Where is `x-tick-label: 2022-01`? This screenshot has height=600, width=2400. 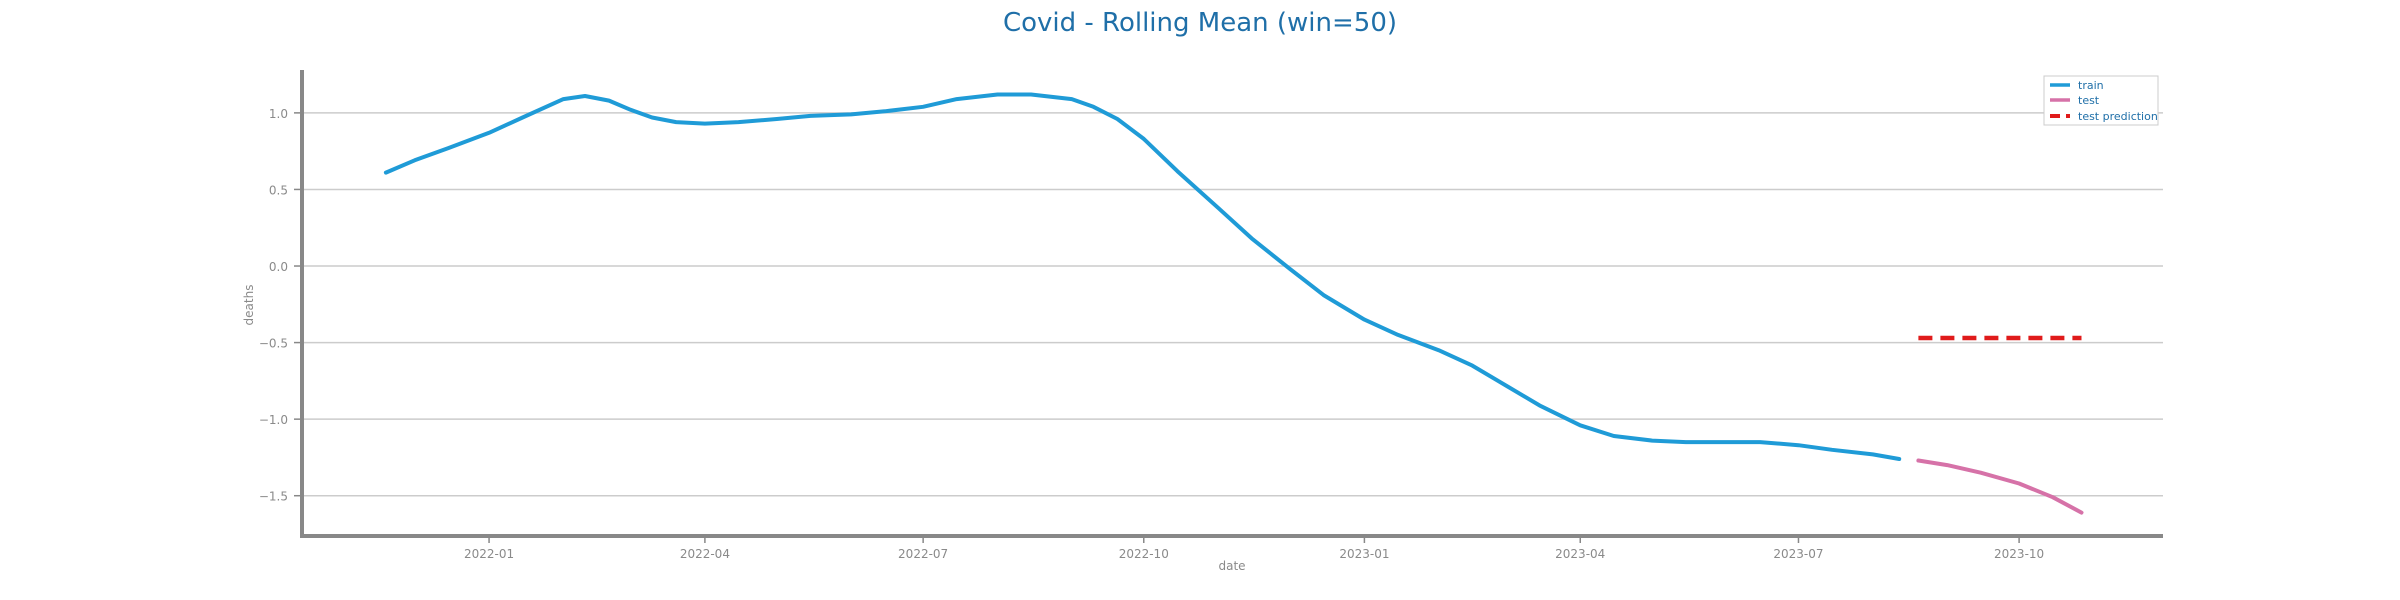
x-tick-label: 2022-01 is located at coordinates (489, 554).